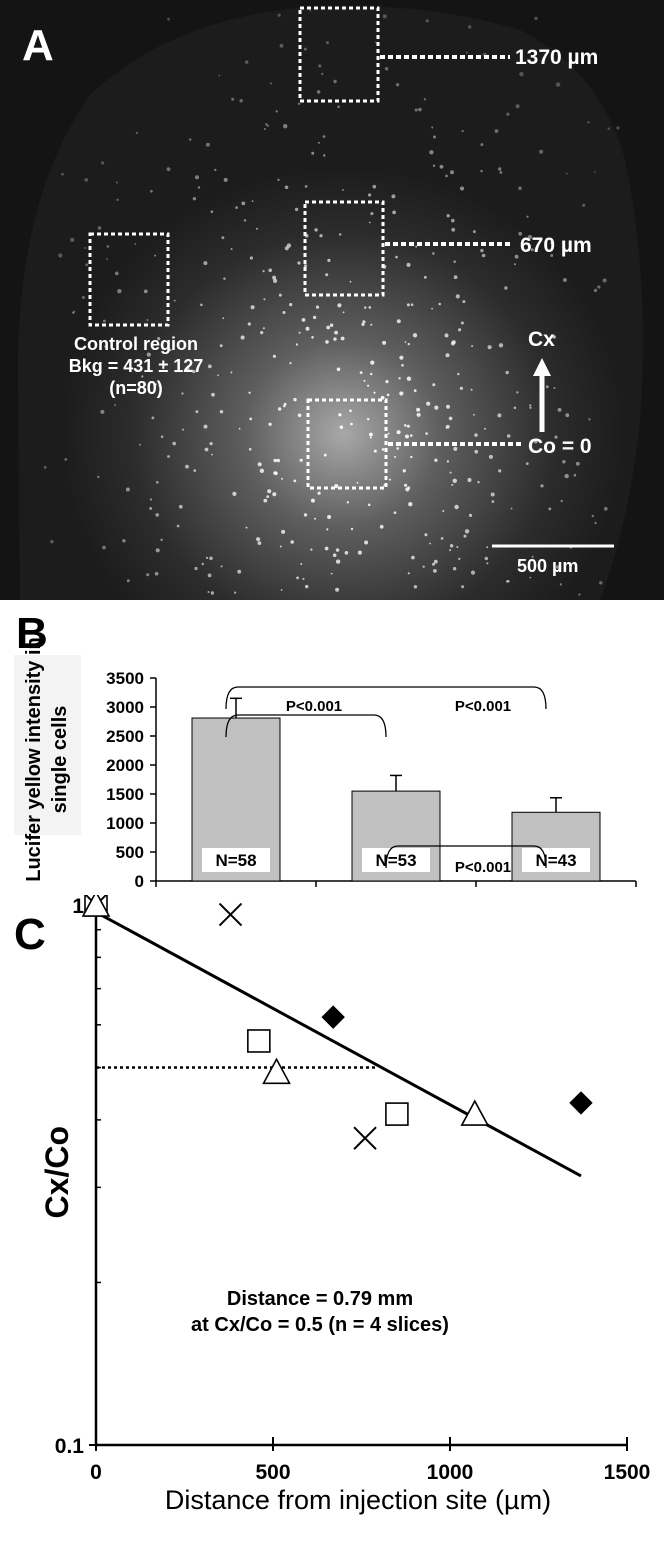  What do you see at coordinates (57, 1172) in the screenshot?
I see `y-axis-label: Cx/Co` at bounding box center [57, 1172].